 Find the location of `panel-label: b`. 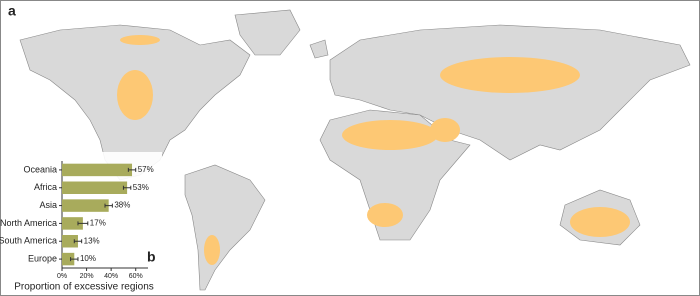

panel-label: b is located at coordinates (151, 257).